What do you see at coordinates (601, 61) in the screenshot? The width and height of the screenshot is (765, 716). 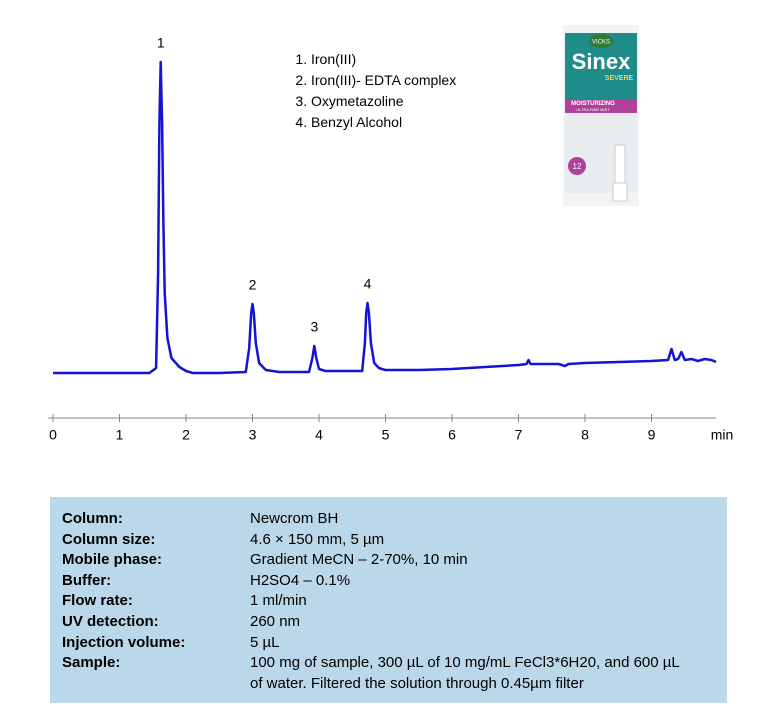 I see `product-name: Sinex` at bounding box center [601, 61].